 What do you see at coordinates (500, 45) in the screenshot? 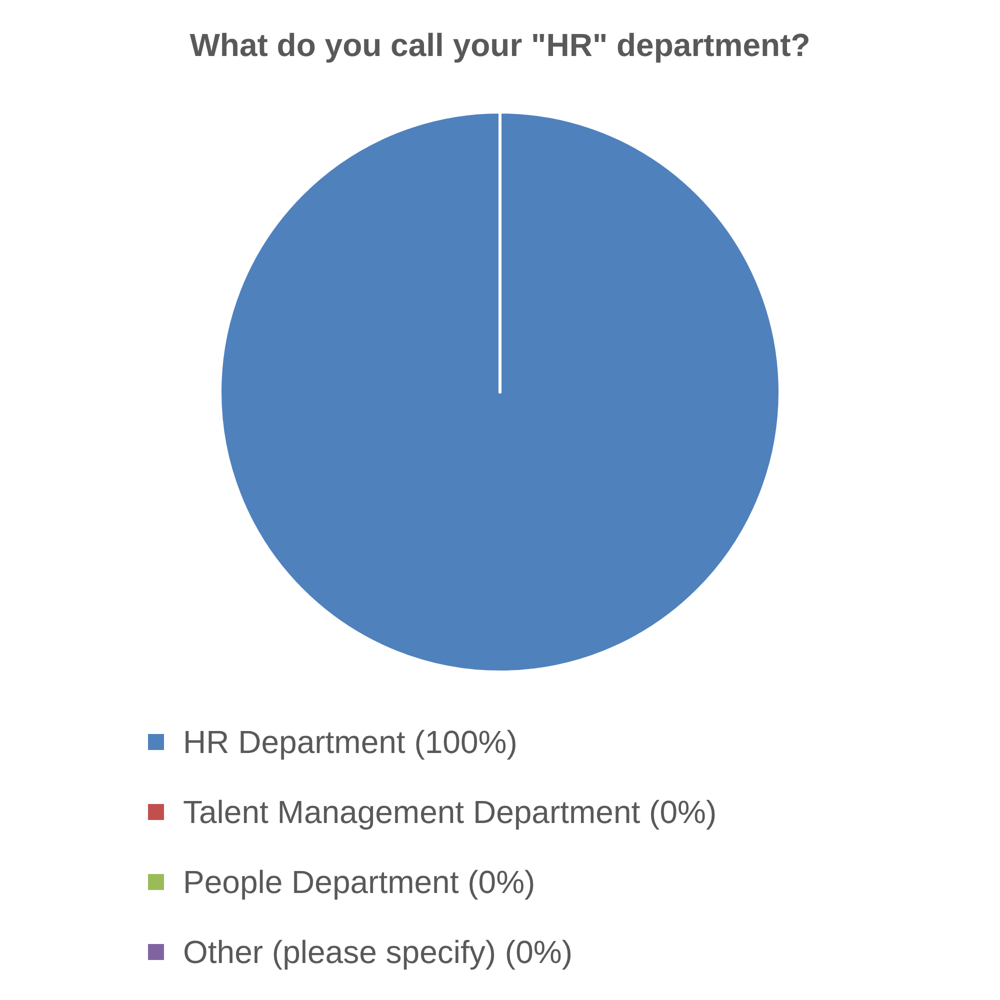
I see `chart-title: What do you call your "HR" department?` at bounding box center [500, 45].